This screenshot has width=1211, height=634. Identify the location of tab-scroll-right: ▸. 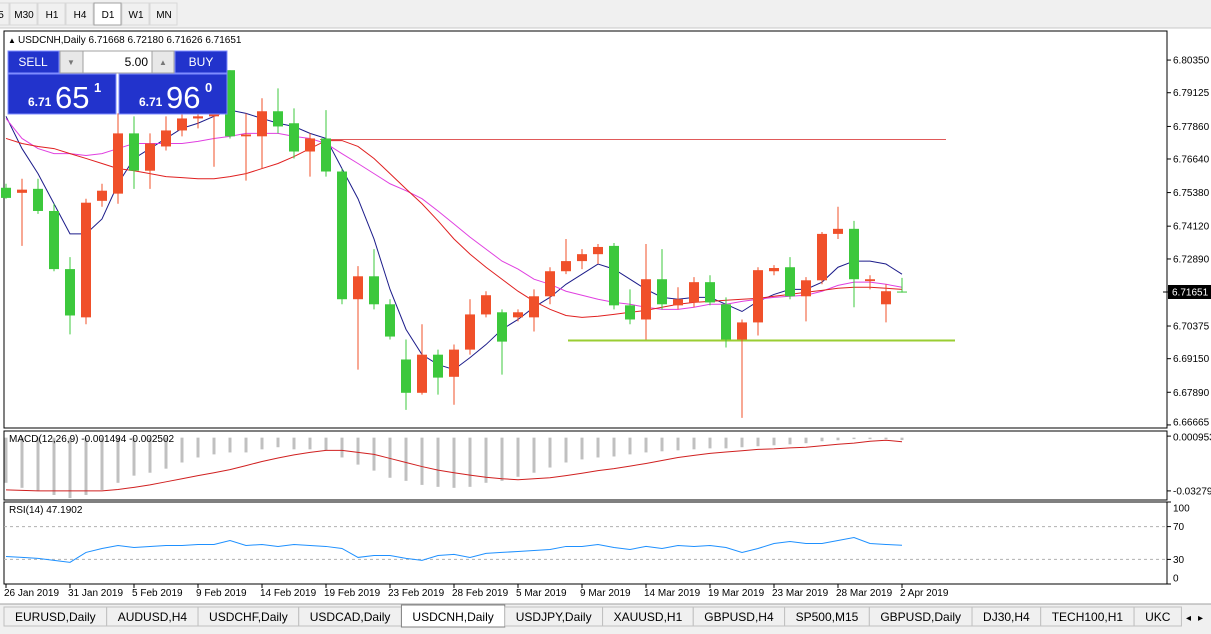
(1200, 618).